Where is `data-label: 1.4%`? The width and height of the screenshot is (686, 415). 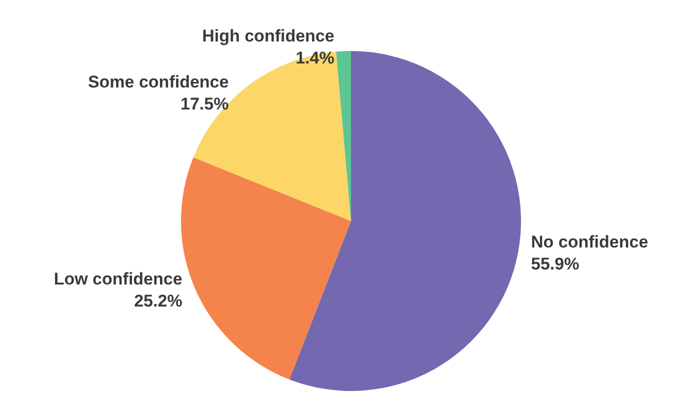 data-label: 1.4% is located at coordinates (315, 58).